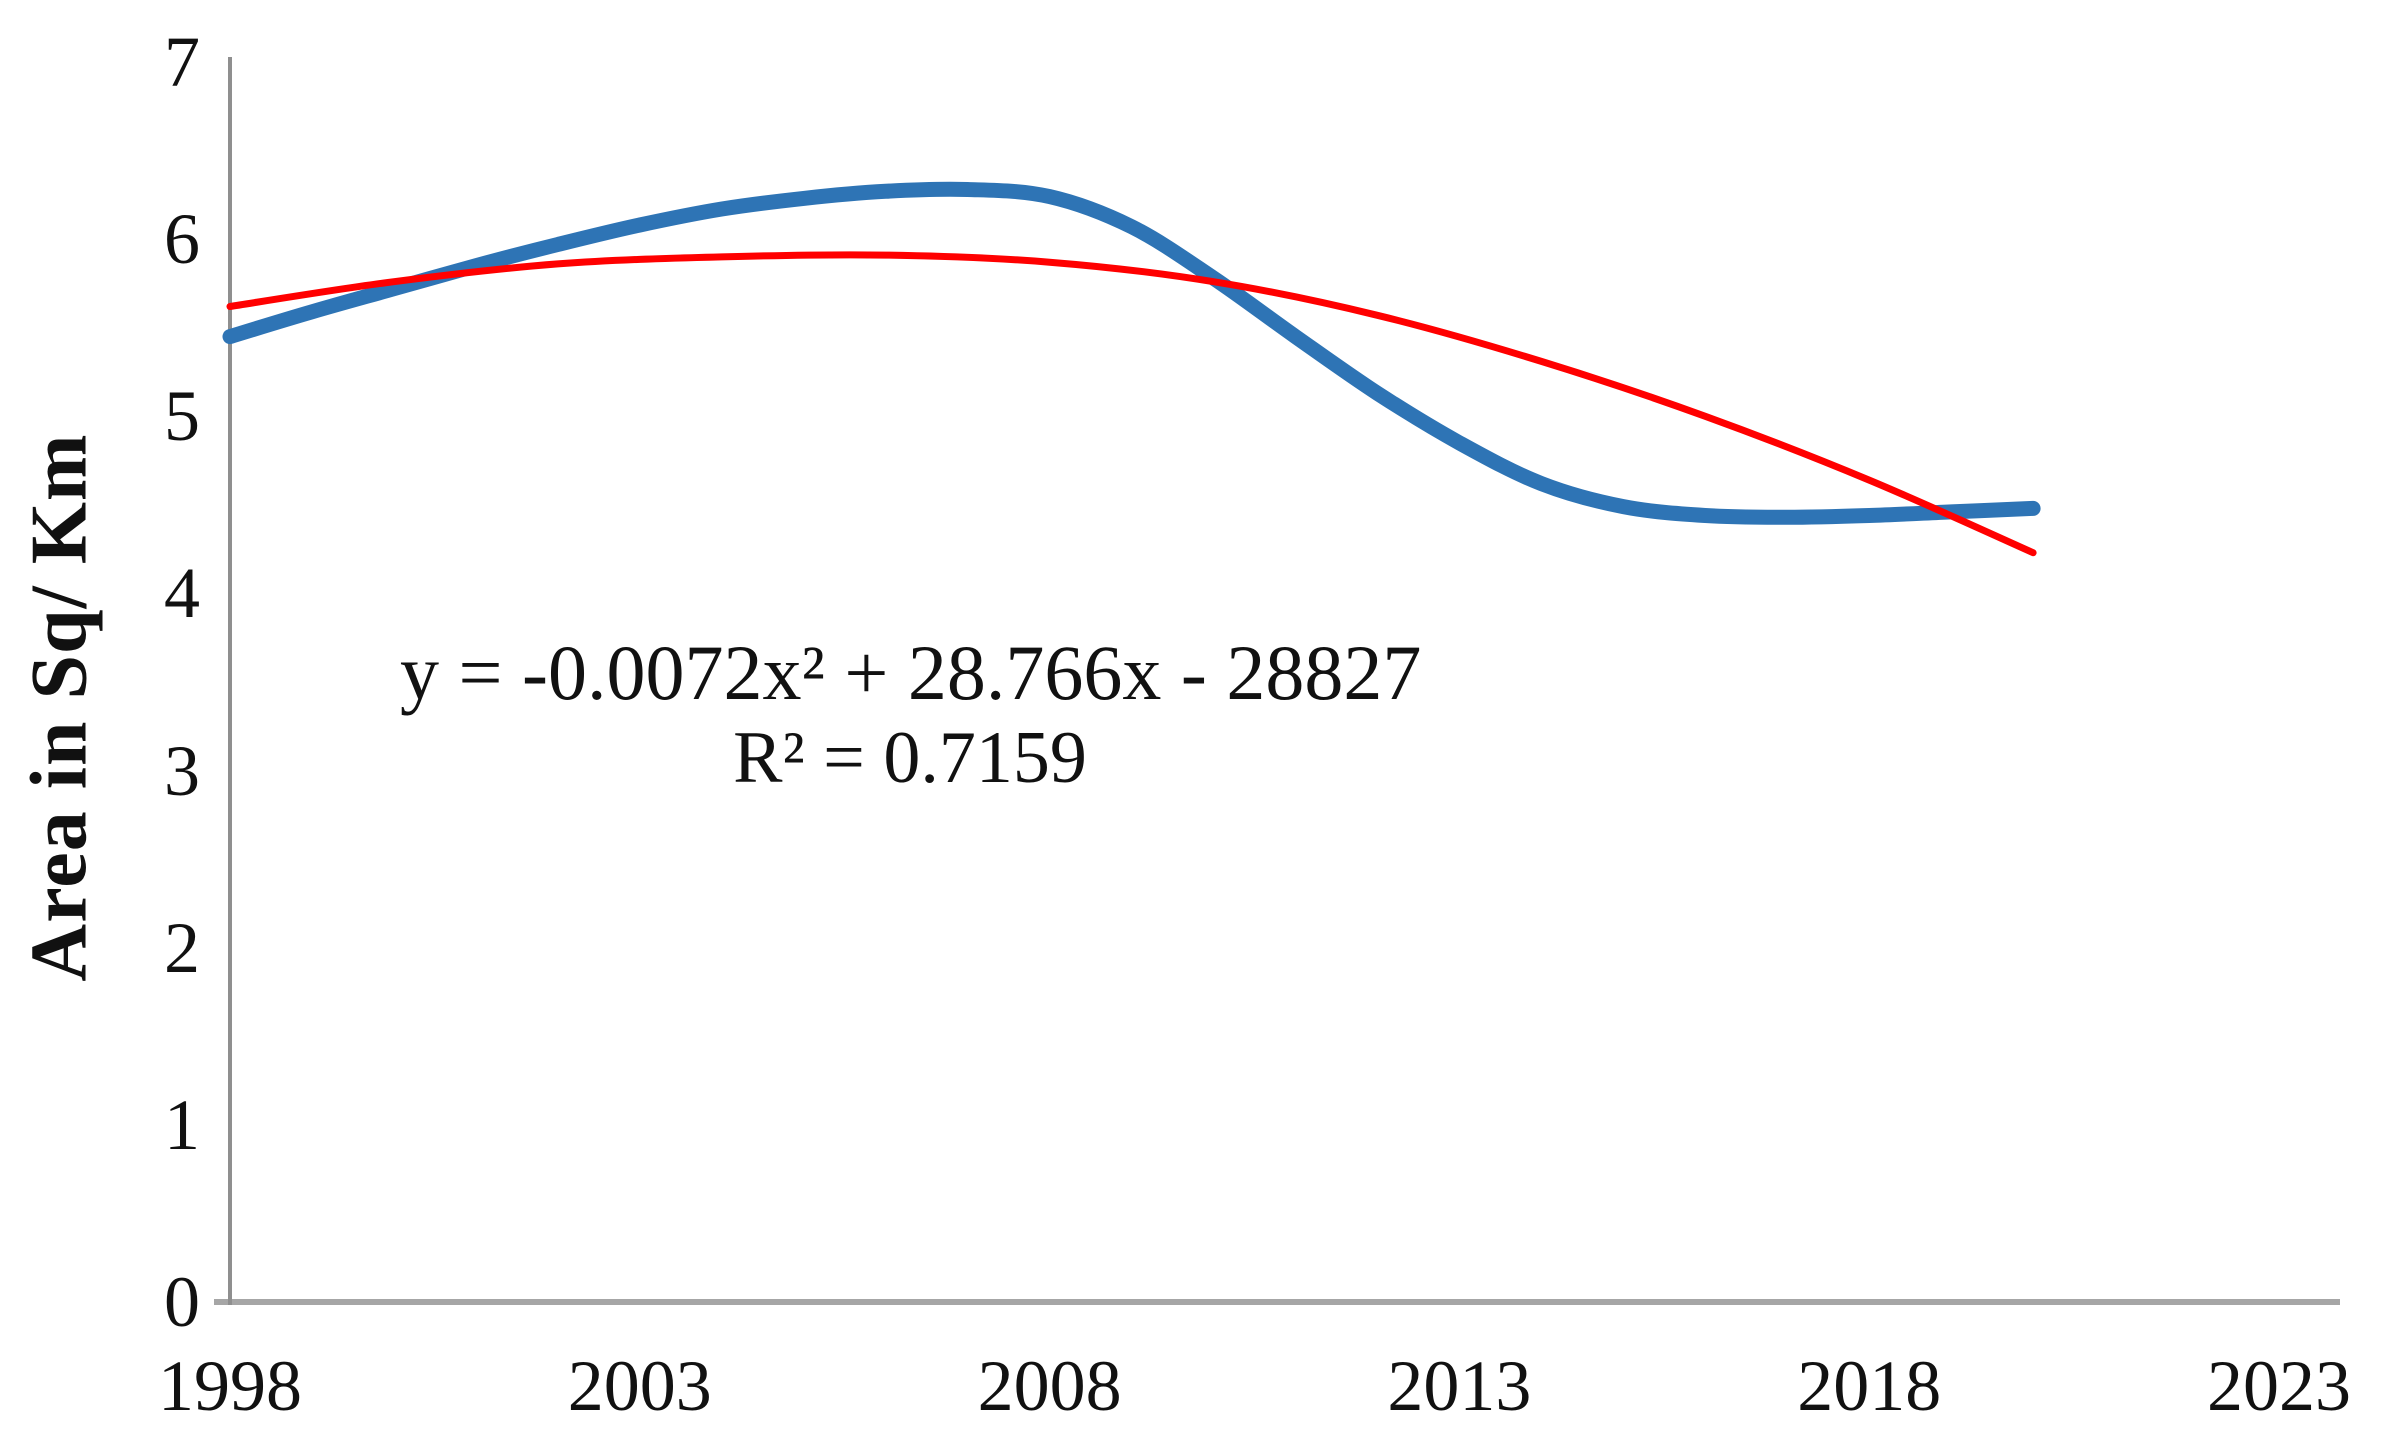 Image resolution: width=2386 pixels, height=1453 pixels. I want to click on y-tick-label: 5, so click(182, 416).